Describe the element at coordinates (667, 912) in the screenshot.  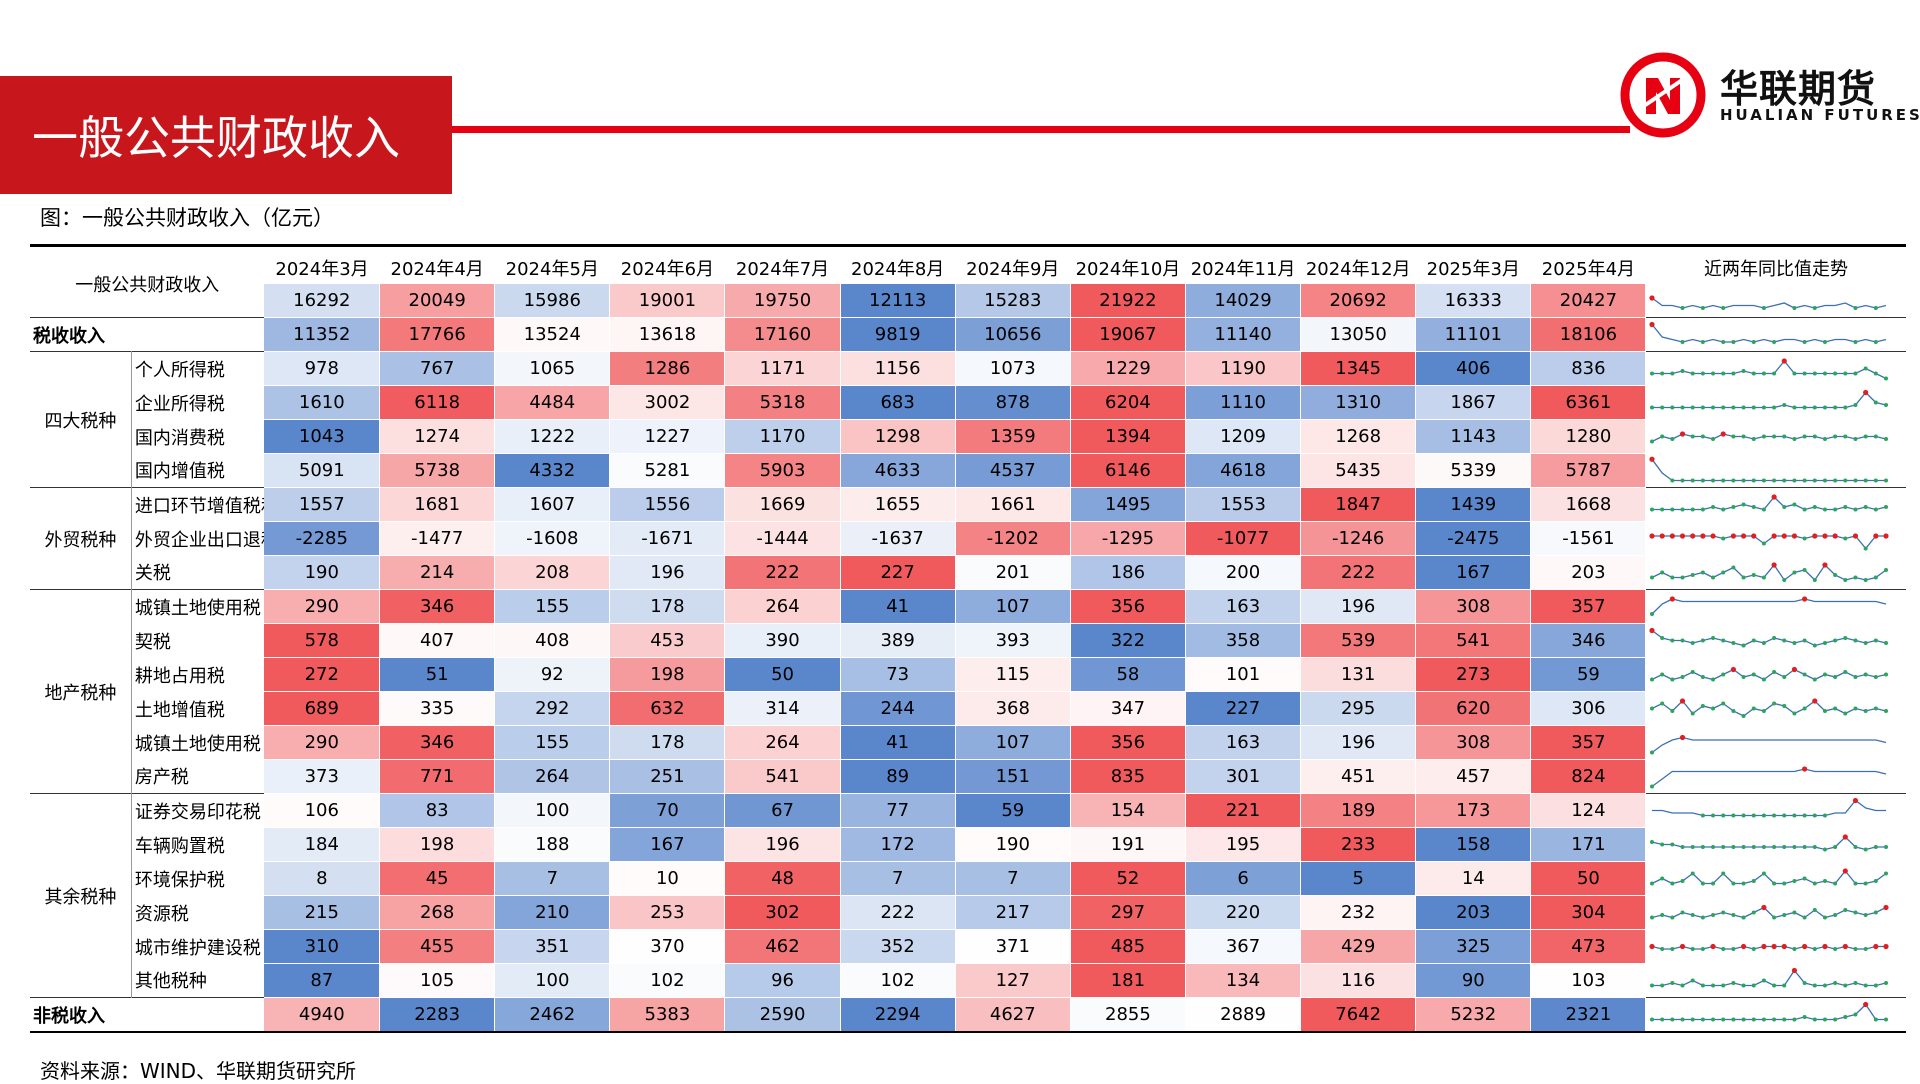
I see `value-cell: 253` at that location.